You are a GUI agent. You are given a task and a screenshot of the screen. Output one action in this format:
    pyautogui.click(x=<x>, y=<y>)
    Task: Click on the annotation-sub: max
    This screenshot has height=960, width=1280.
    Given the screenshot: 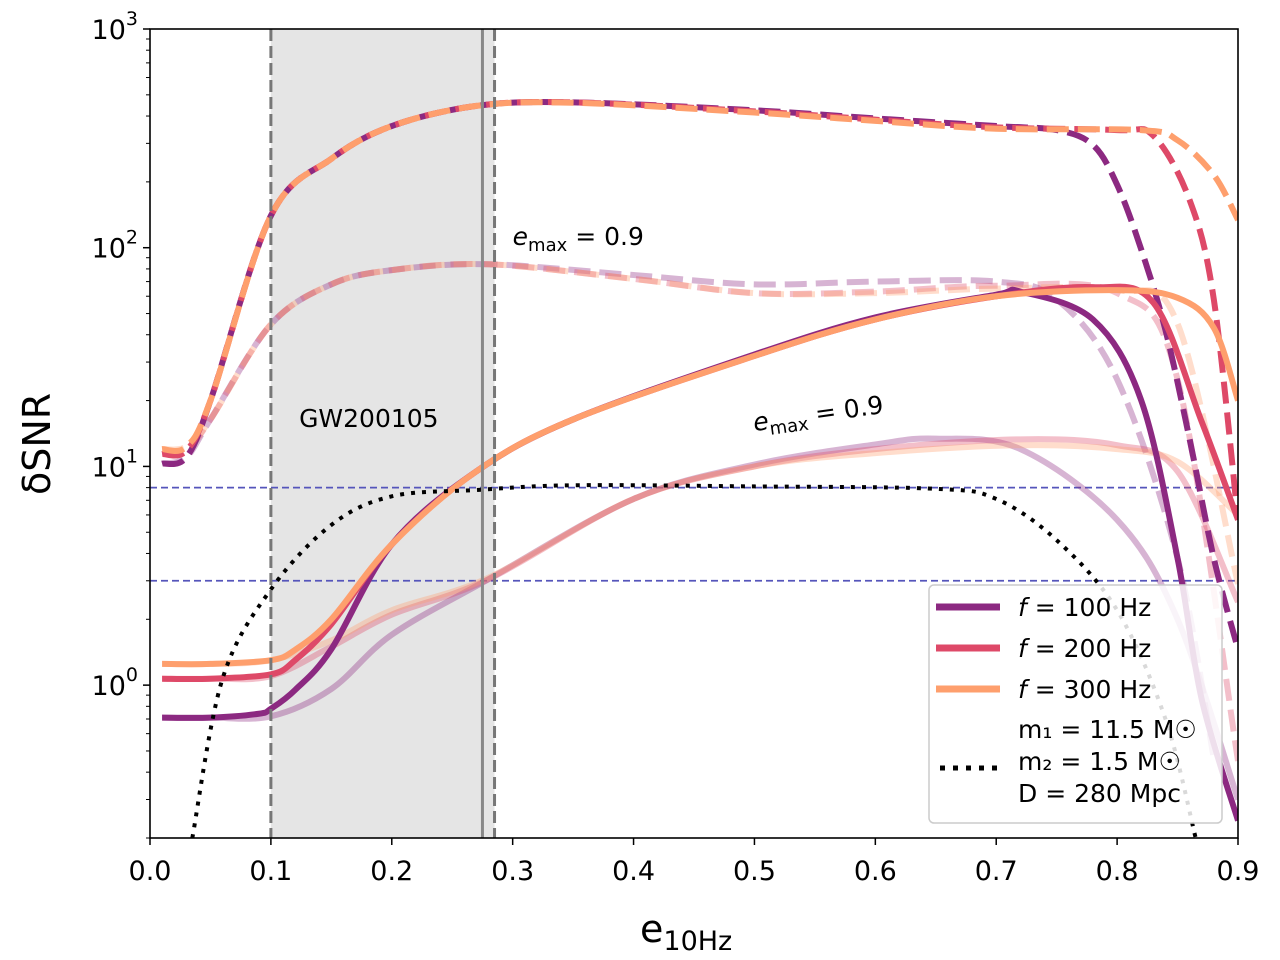 What is the action you would take?
    pyautogui.click(x=548, y=245)
    